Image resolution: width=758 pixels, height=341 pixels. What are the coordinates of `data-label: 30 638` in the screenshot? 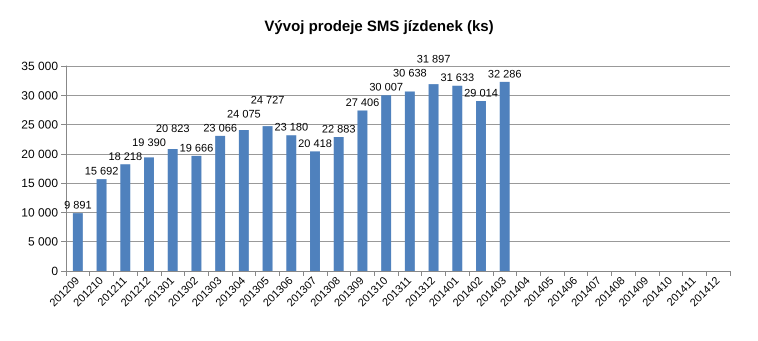 It's located at (410, 74).